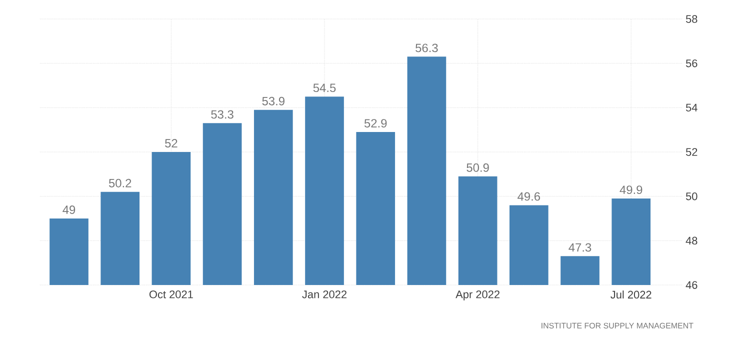 The image size is (730, 348). I want to click on y-tick-label: 48, so click(692, 240).